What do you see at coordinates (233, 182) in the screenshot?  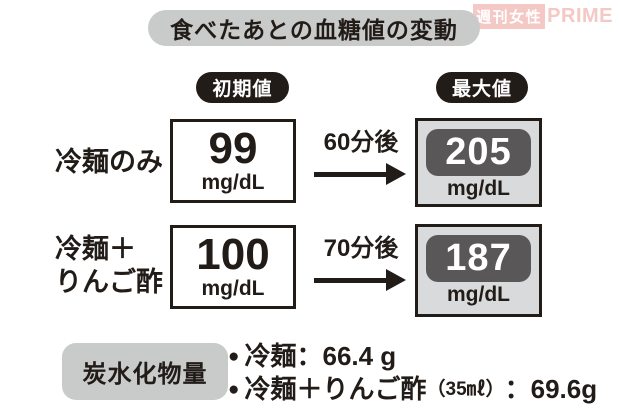 I see `row1-initial-unit: mg/dL` at bounding box center [233, 182].